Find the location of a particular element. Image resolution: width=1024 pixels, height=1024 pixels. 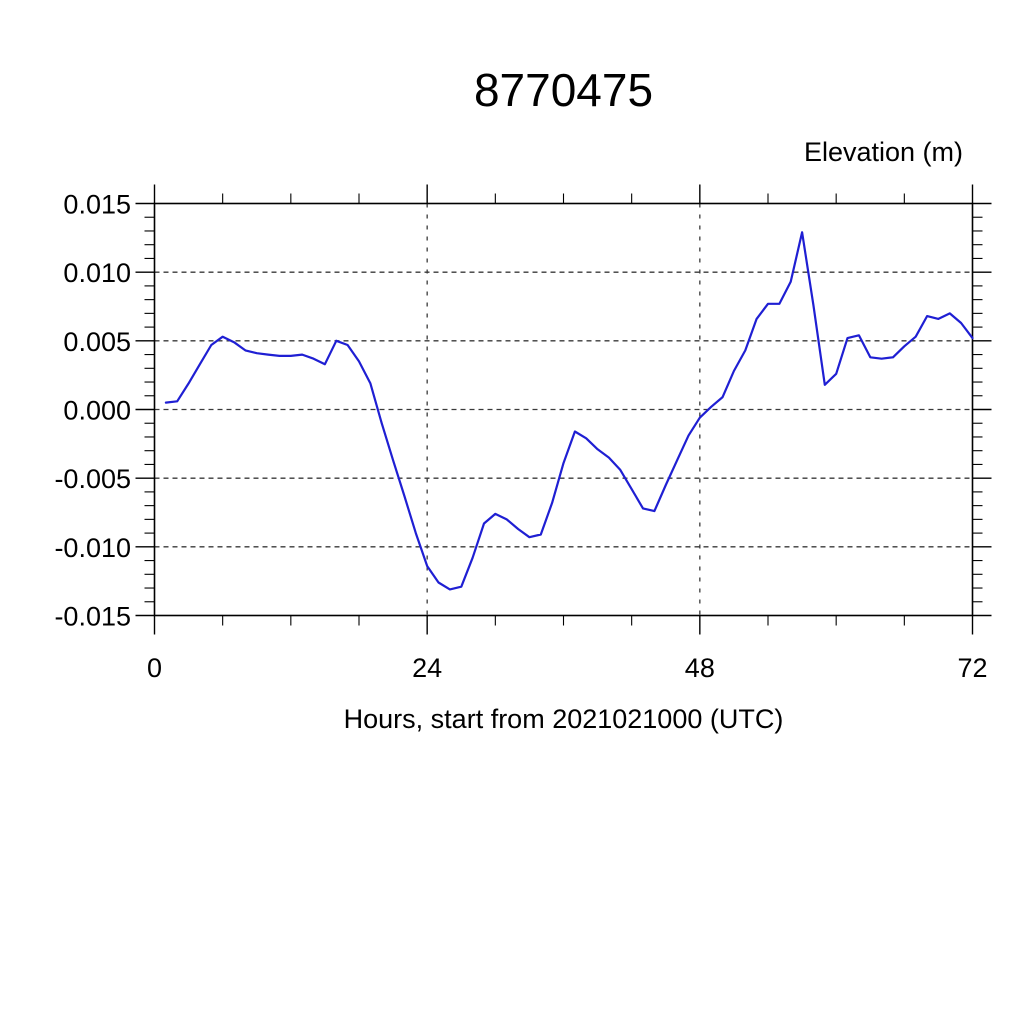

y-axis-title: Elevation (m) is located at coordinates (883, 152).